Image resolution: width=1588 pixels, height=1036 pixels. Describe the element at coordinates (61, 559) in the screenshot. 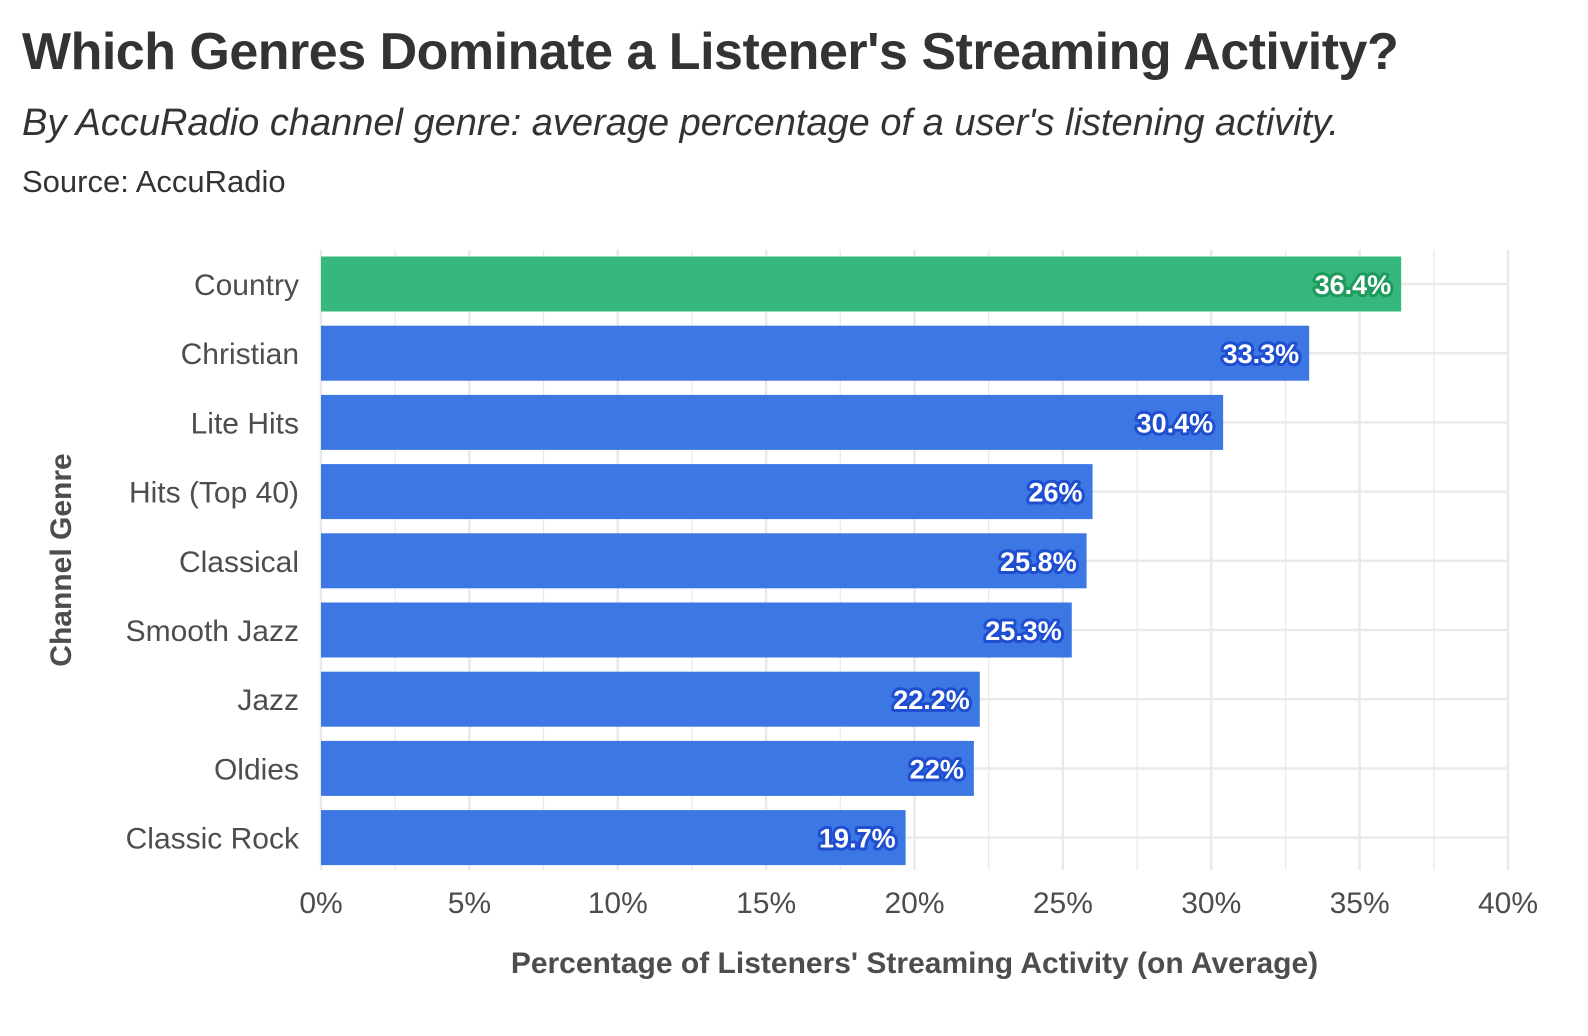

I see `y-axis-title: Channel Genre` at that location.